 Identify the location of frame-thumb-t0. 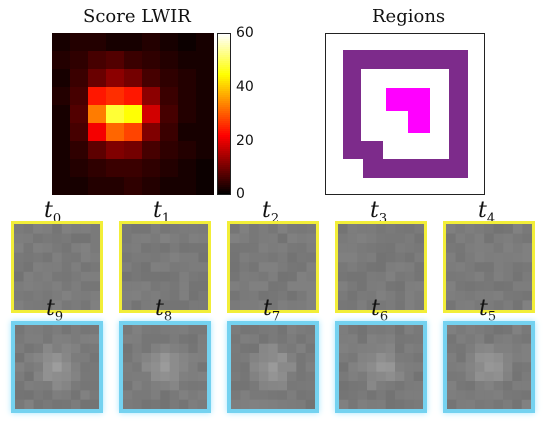
(57, 267).